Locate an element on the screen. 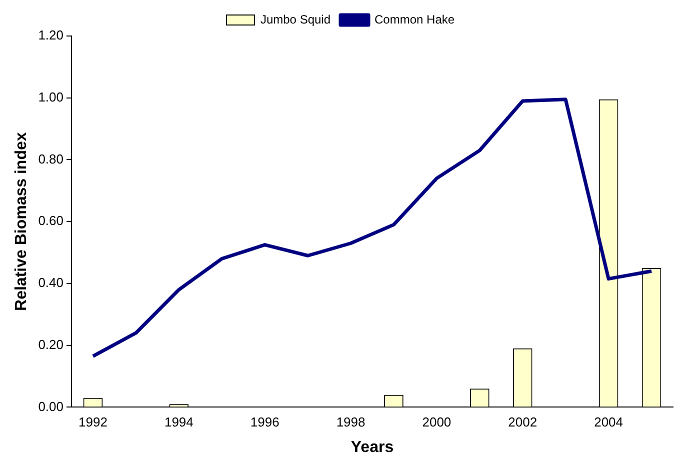  x-tick-label: 1996 is located at coordinates (265, 422).